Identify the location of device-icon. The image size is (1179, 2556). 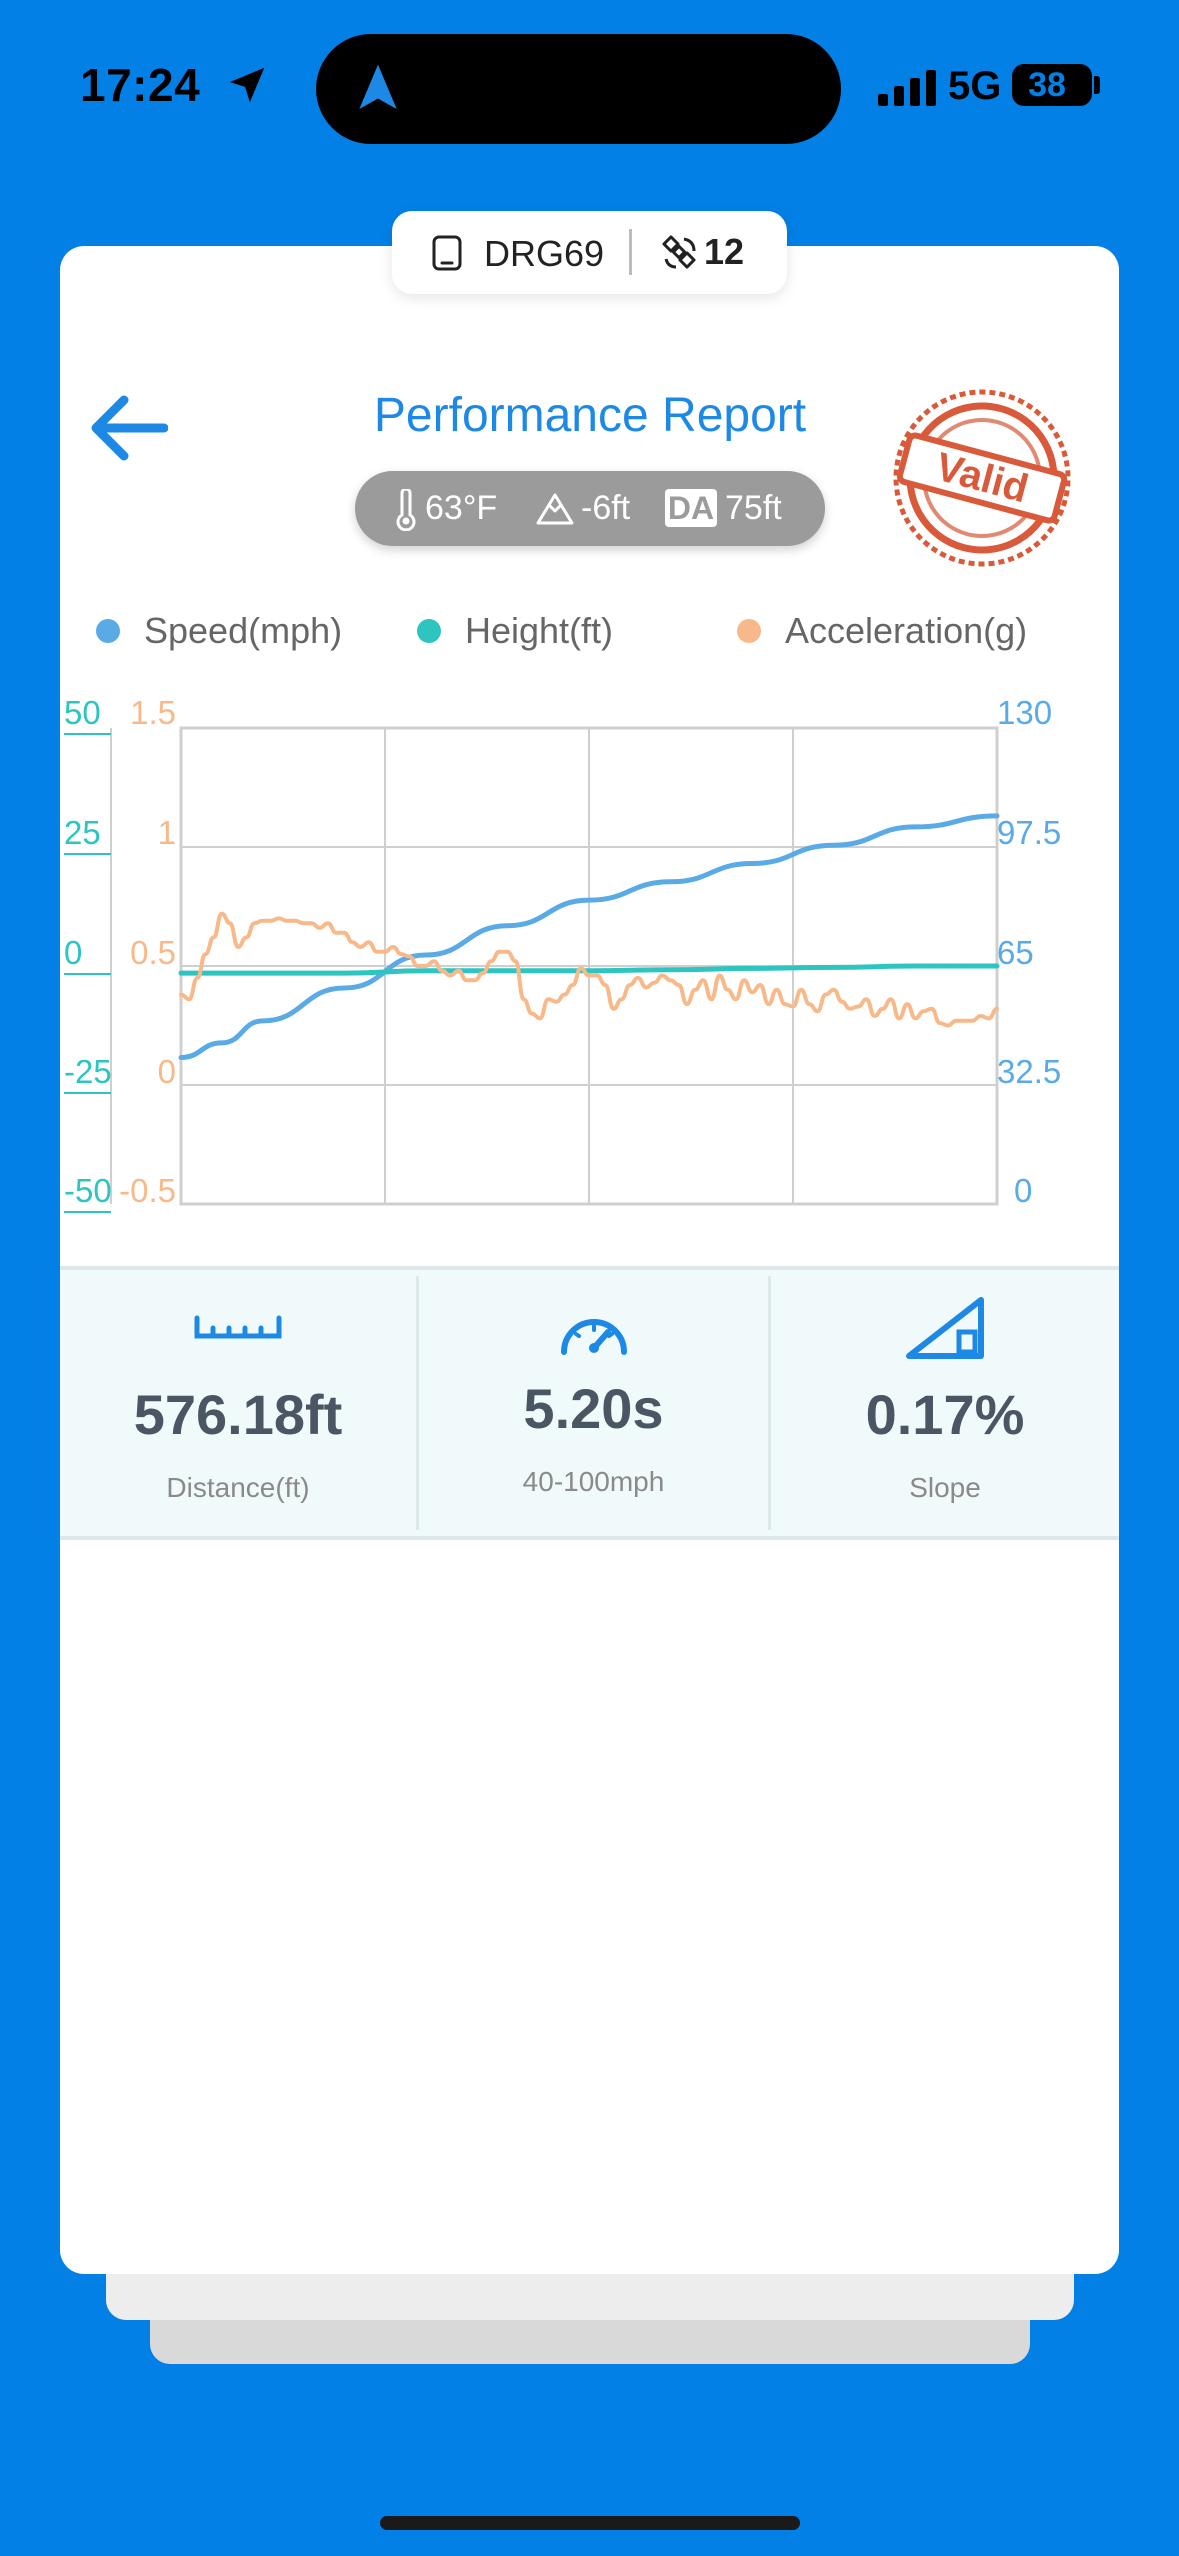
(447, 253).